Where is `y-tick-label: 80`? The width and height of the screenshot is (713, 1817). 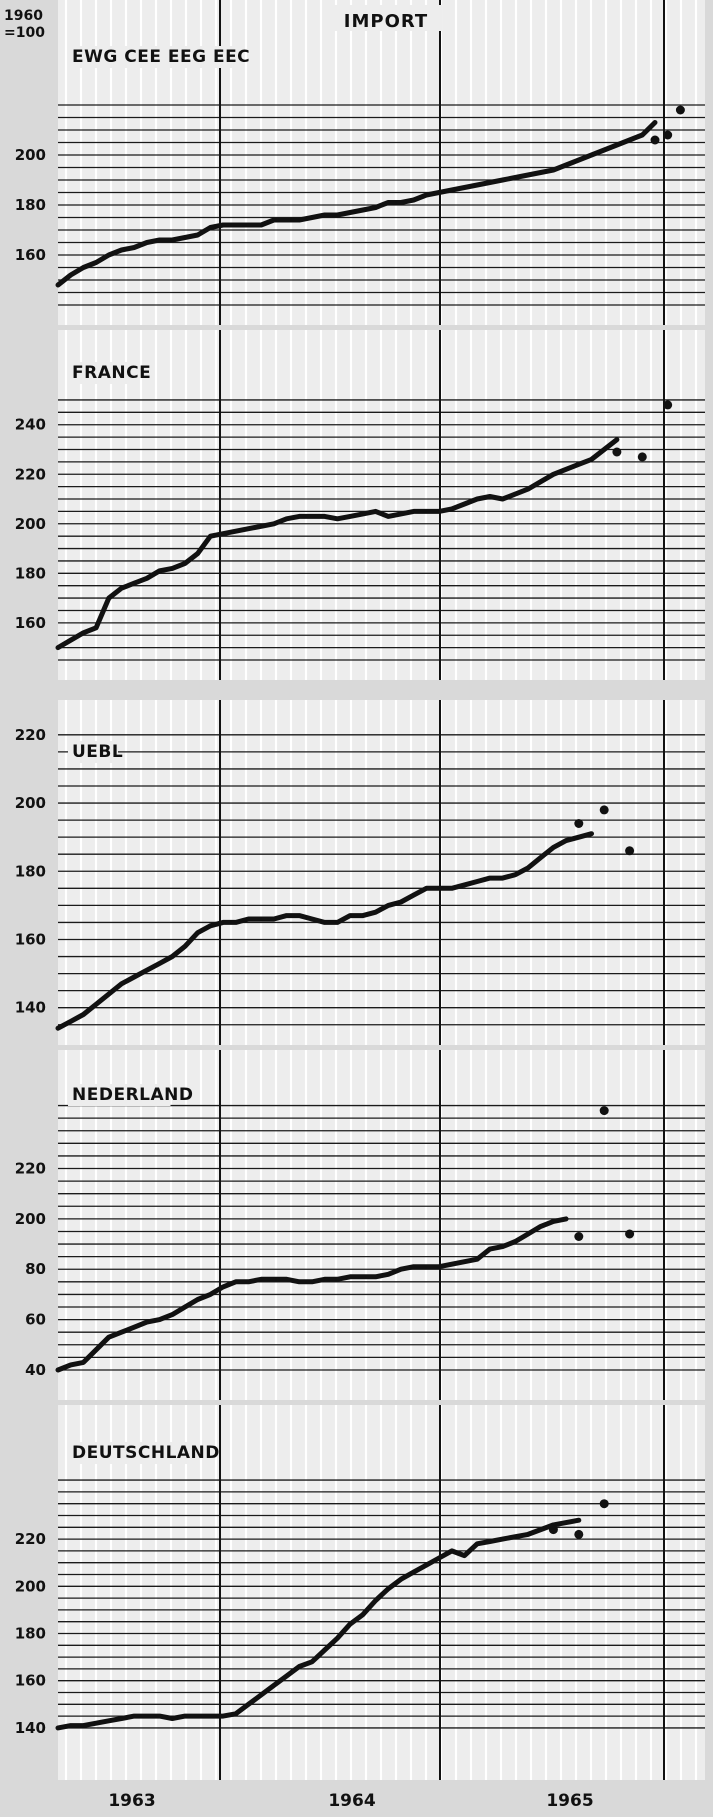 y-tick-label: 80 is located at coordinates (35, 1269).